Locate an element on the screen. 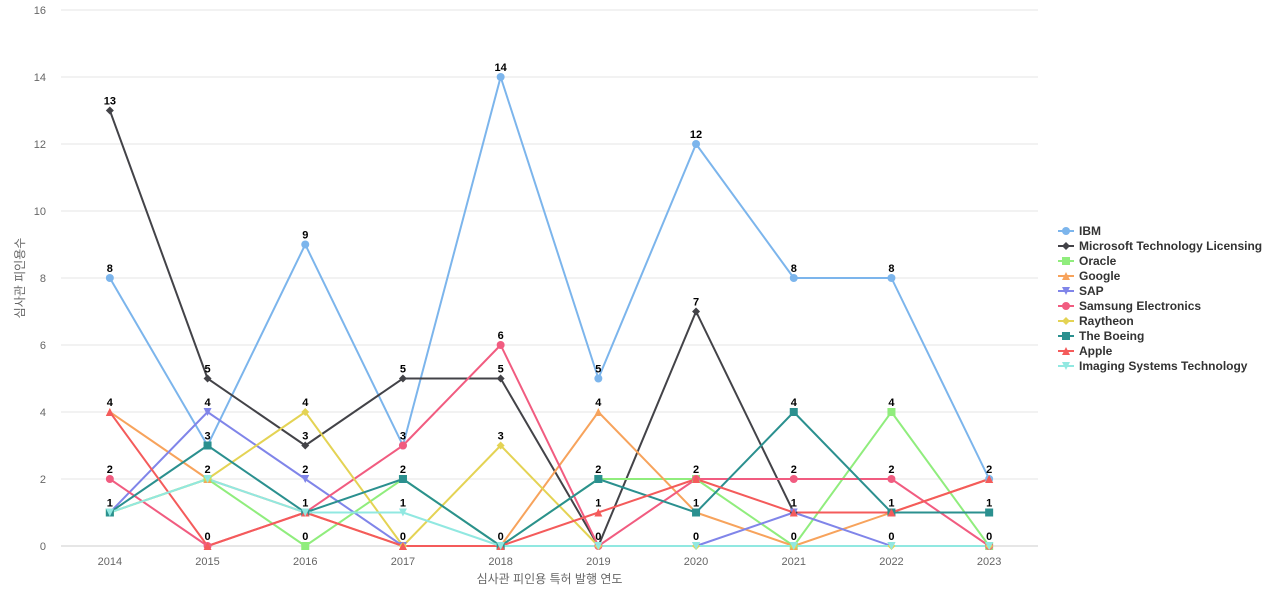  legend-item-sap: SAP is located at coordinates (1081, 291).